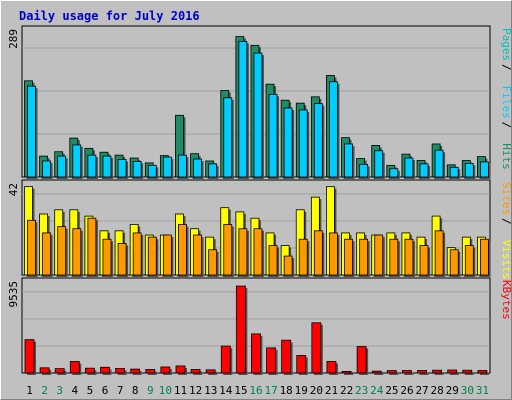  Describe the element at coordinates (346, 390) in the screenshot. I see `x-tick-day-22: 22` at that location.